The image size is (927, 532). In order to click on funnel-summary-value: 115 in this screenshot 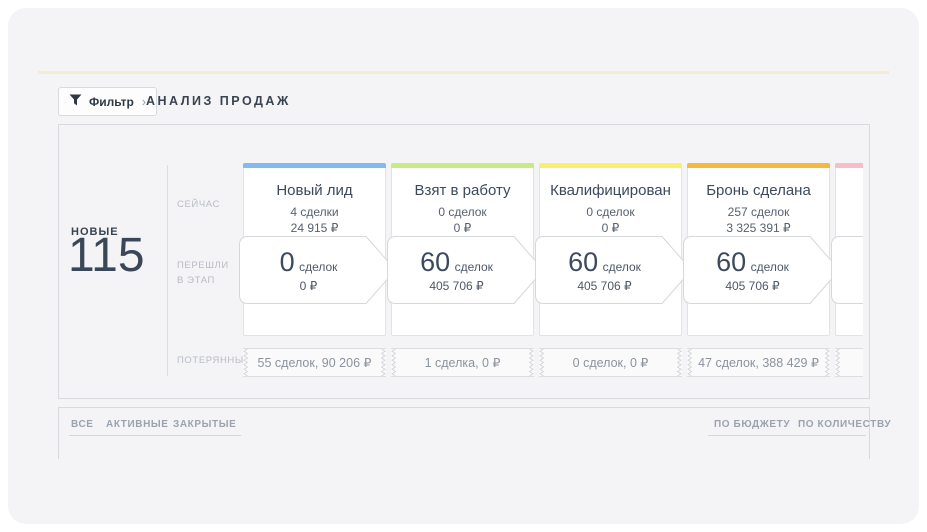, I will do `click(106, 255)`.